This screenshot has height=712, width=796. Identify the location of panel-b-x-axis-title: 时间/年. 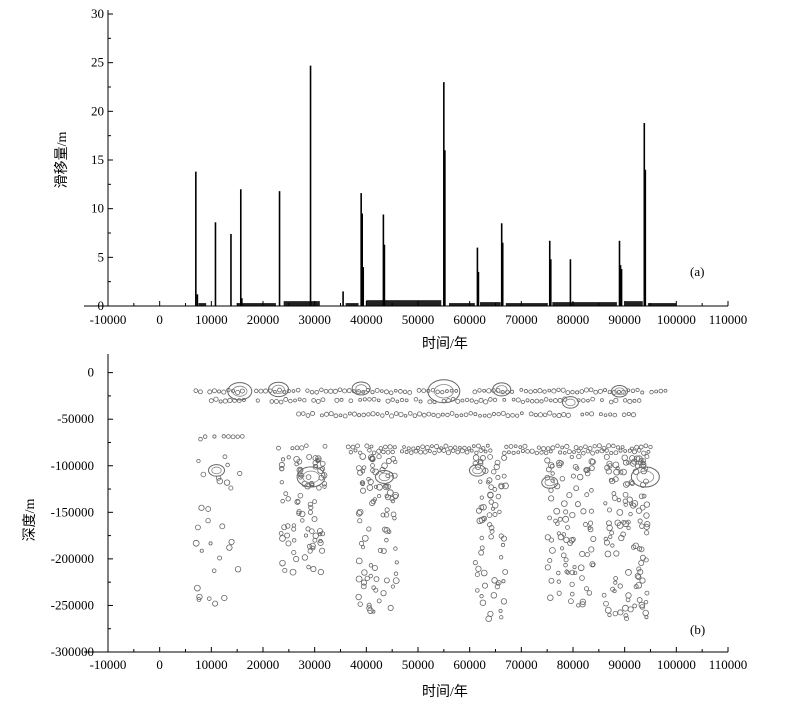
(445, 692).